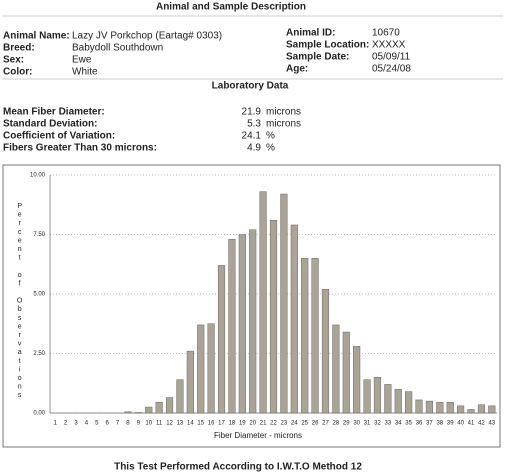 The image size is (505, 476). I want to click on x-tick-label: 41, so click(471, 424).